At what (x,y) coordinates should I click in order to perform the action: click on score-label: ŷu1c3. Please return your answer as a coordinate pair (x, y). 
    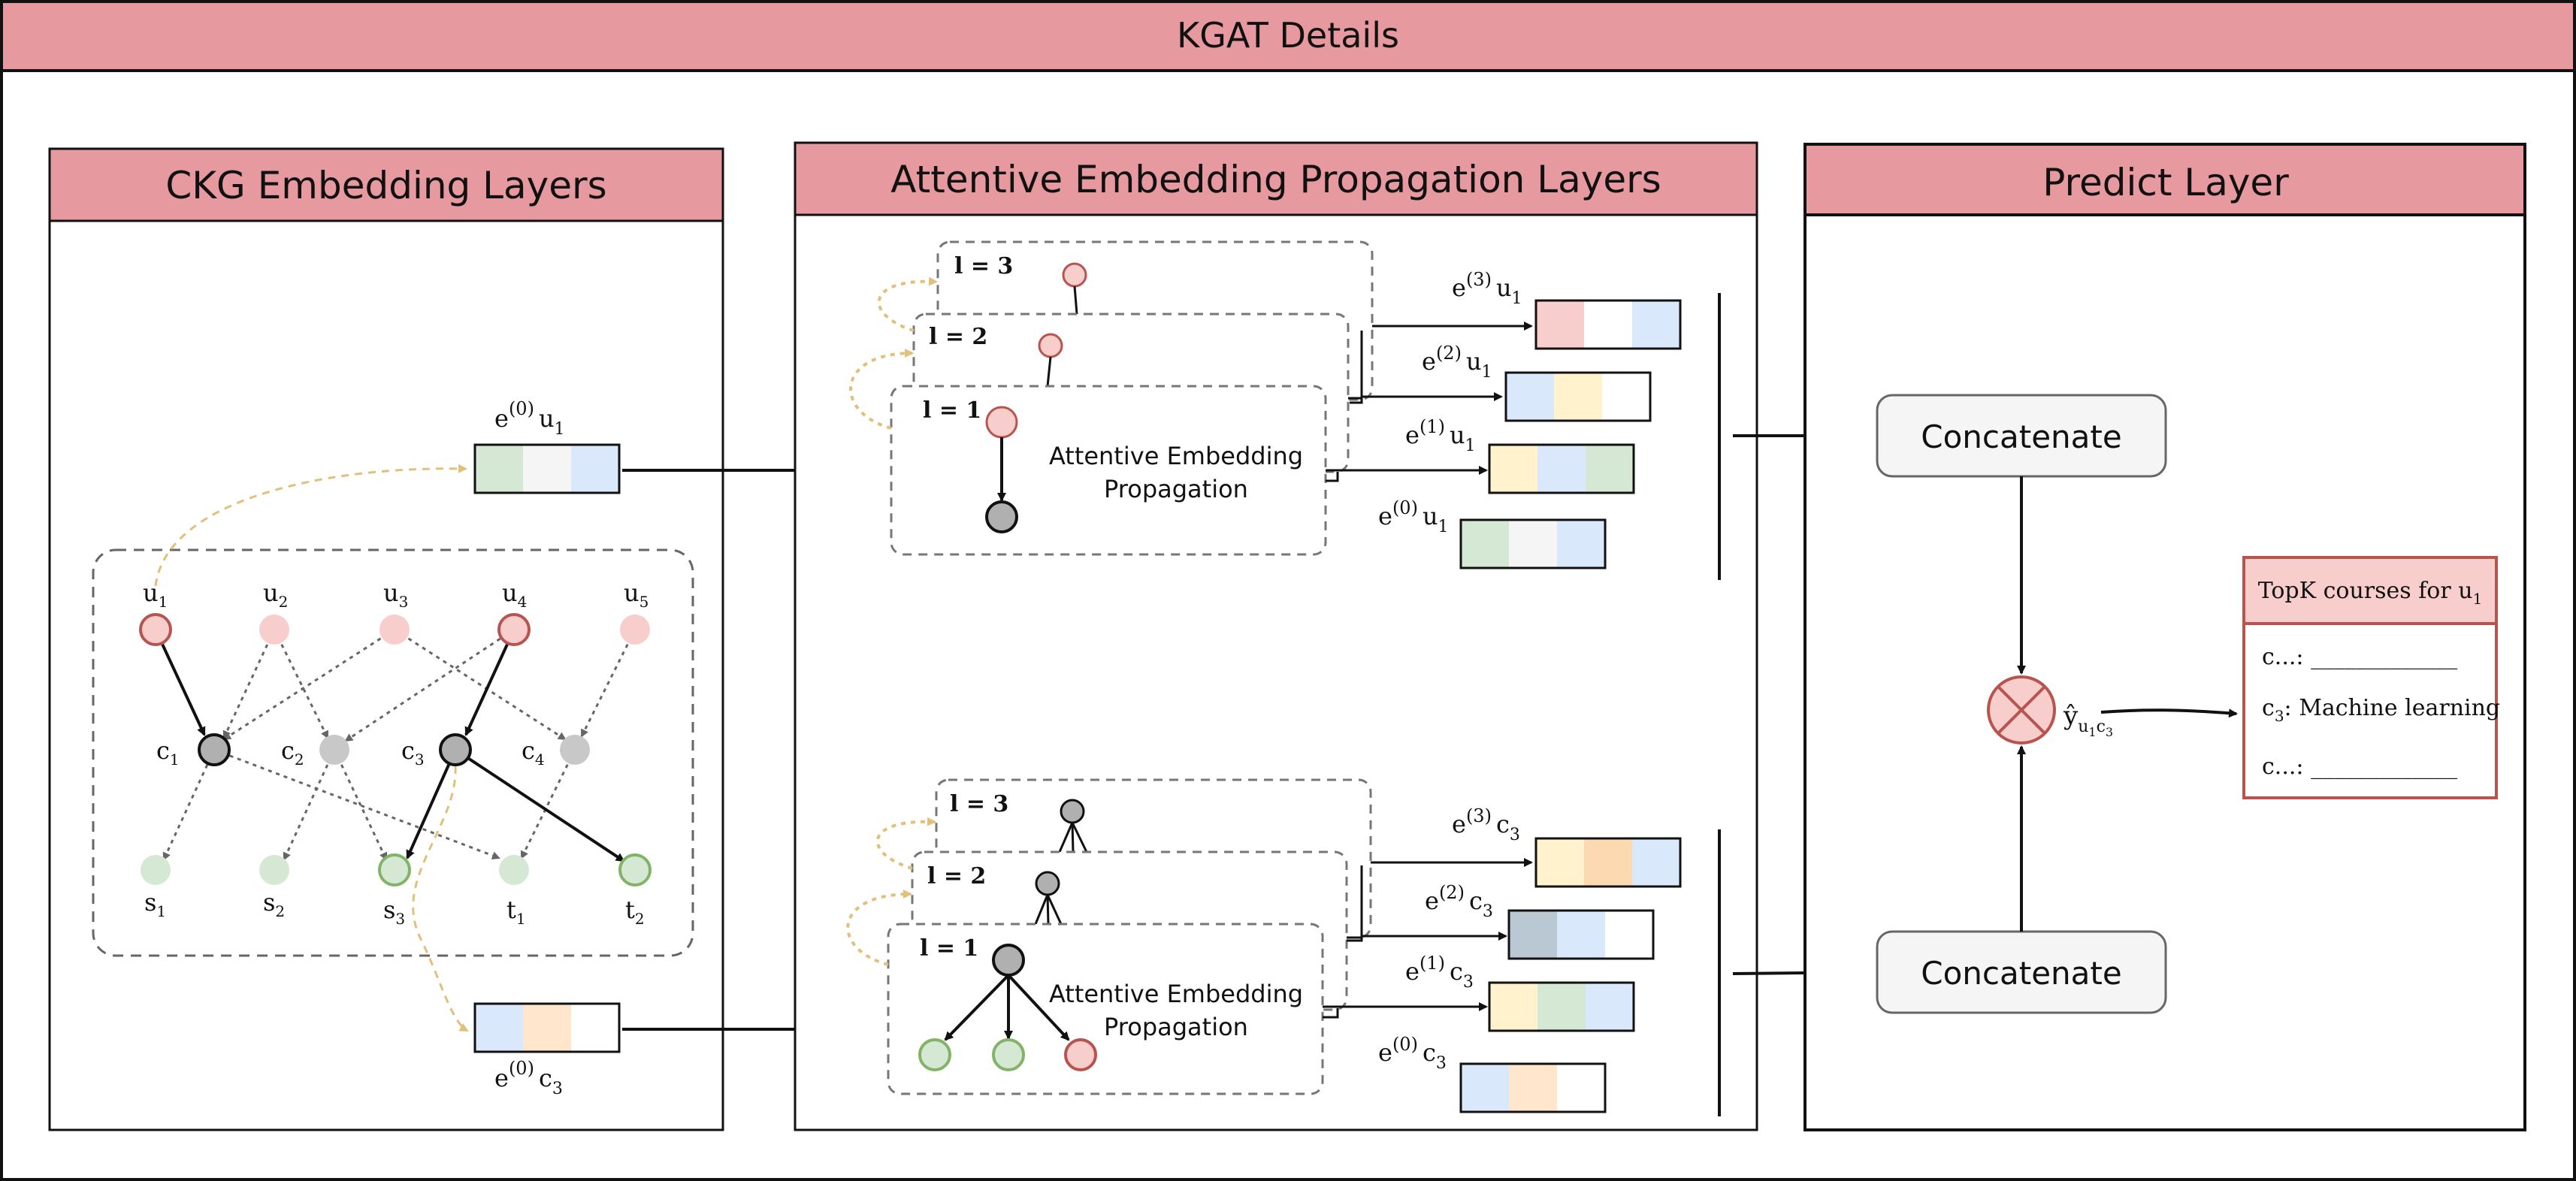
    Looking at the image, I should click on (2088, 720).